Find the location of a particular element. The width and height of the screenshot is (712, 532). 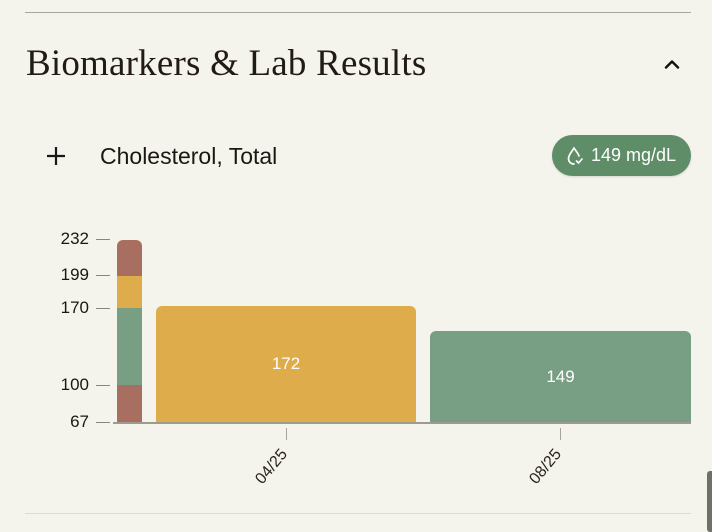

x-tick-label: 08/25 is located at coordinates (546, 467).